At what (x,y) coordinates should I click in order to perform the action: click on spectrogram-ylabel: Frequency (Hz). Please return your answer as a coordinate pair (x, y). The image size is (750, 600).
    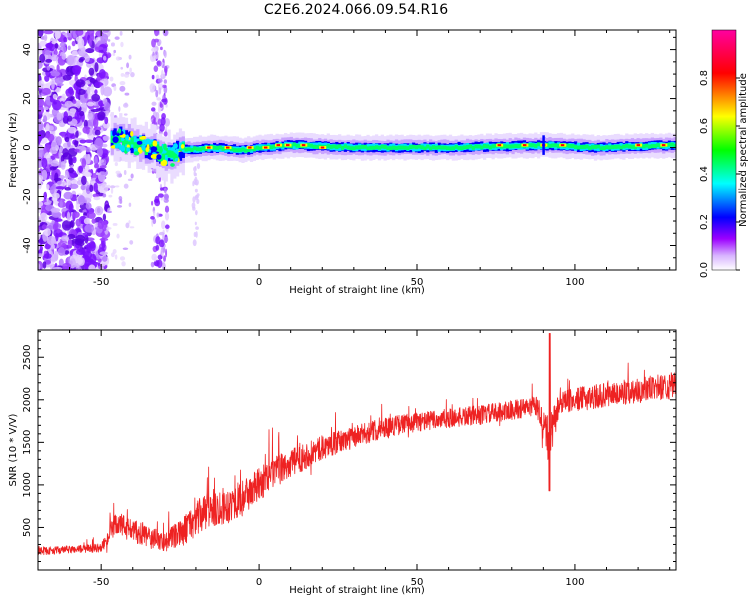
    Looking at the image, I should click on (13, 150).